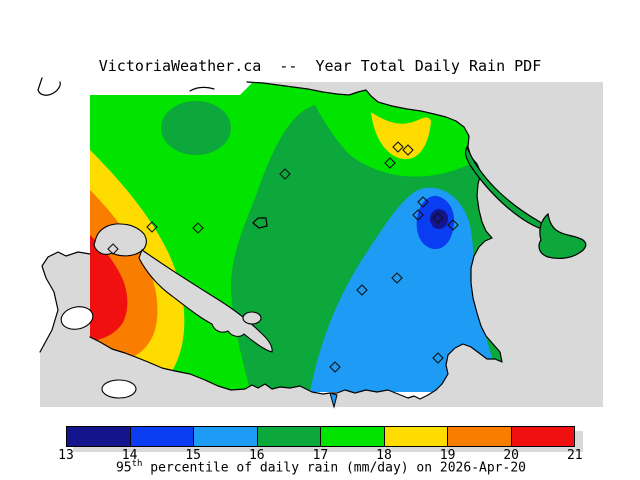 The width and height of the screenshot is (640, 480). What do you see at coordinates (129, 455) in the screenshot?
I see `colorbar-tick: 14` at bounding box center [129, 455].